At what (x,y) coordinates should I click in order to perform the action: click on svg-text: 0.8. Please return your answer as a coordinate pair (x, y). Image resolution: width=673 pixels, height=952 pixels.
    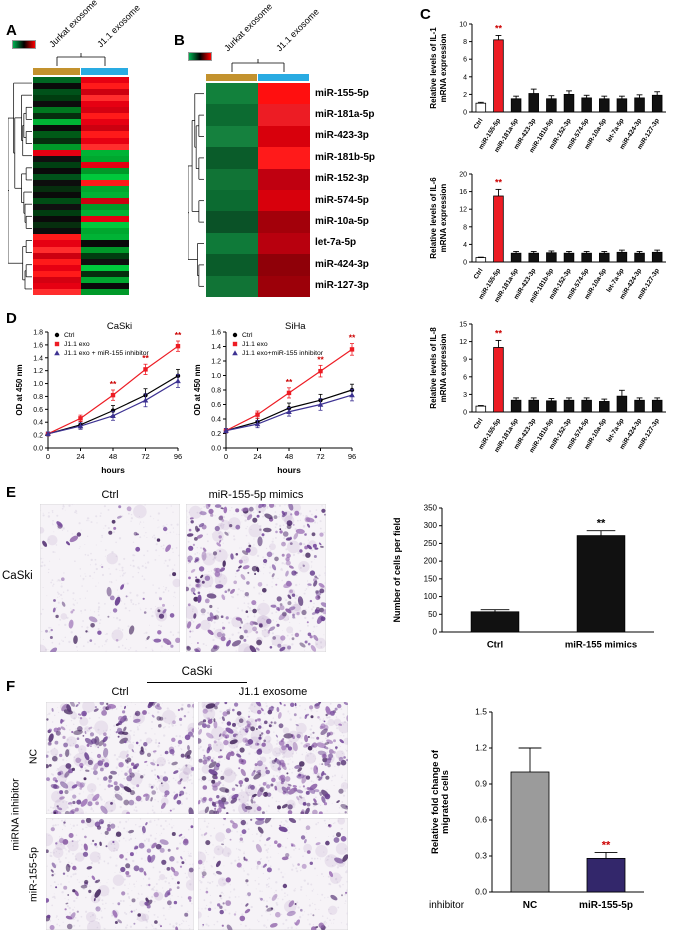
    Looking at the image, I should click on (38, 397).